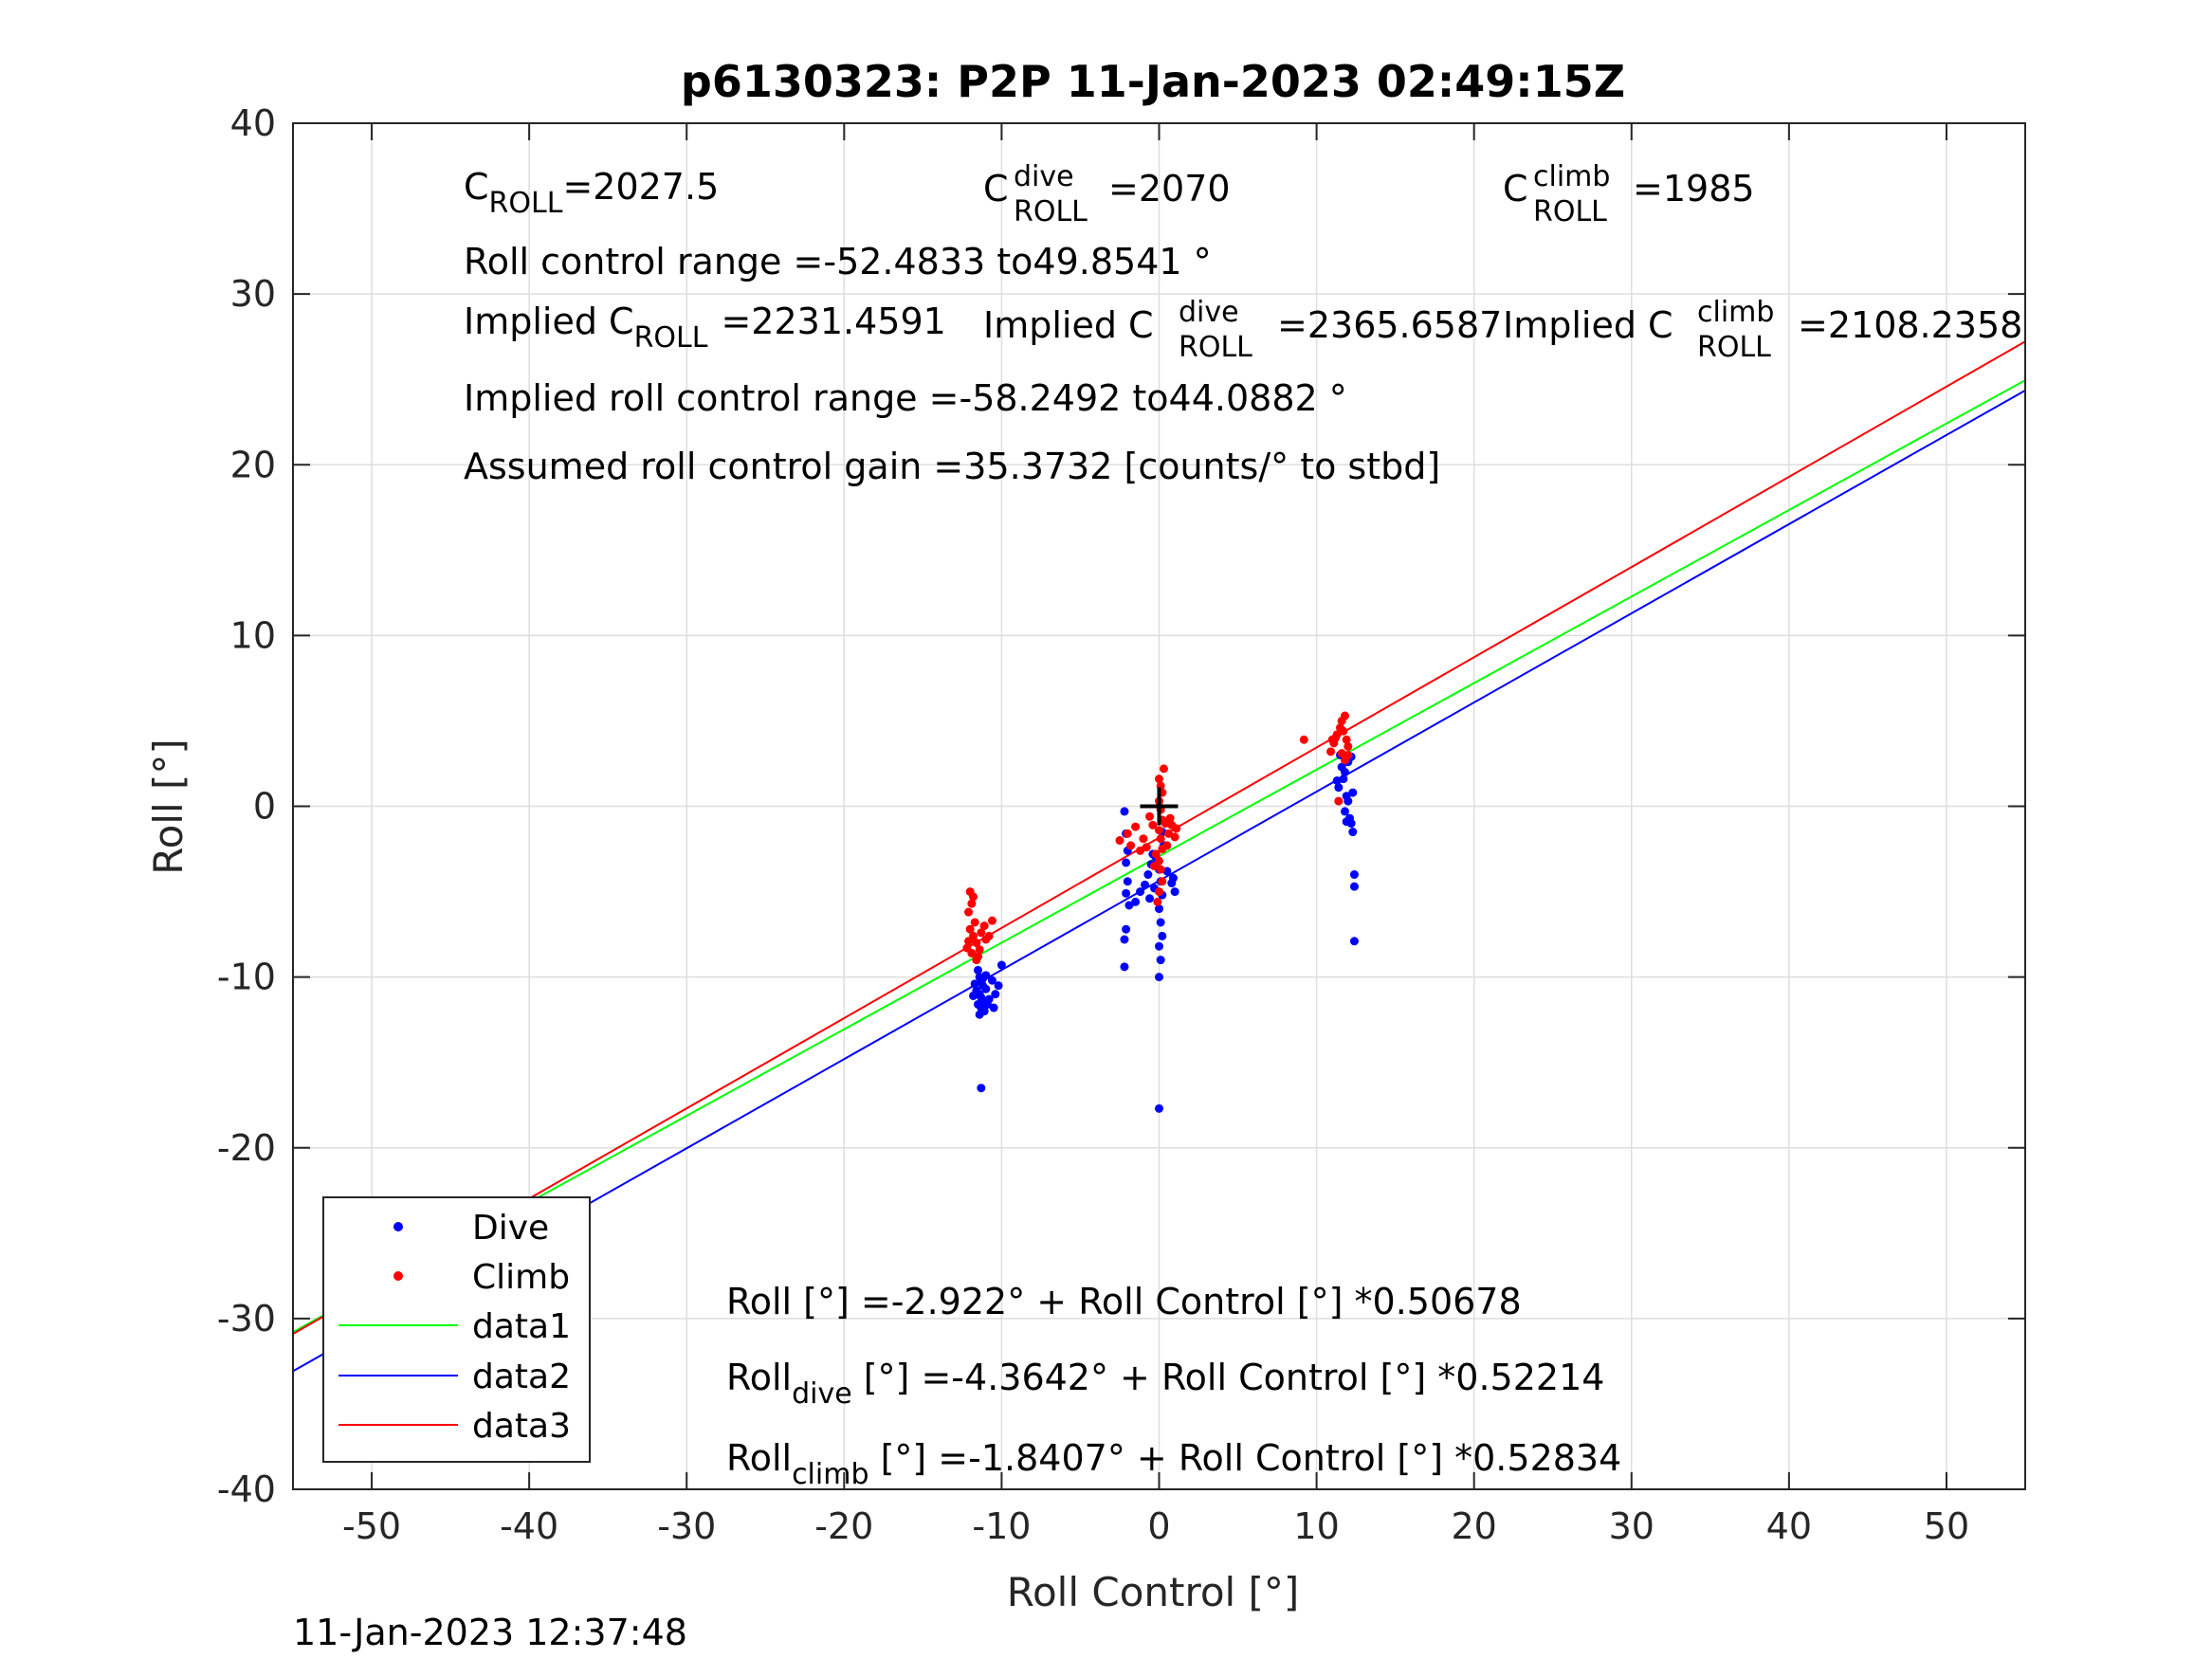  What do you see at coordinates (1160, 912) in the screenshot?
I see `data-points` at bounding box center [1160, 912].